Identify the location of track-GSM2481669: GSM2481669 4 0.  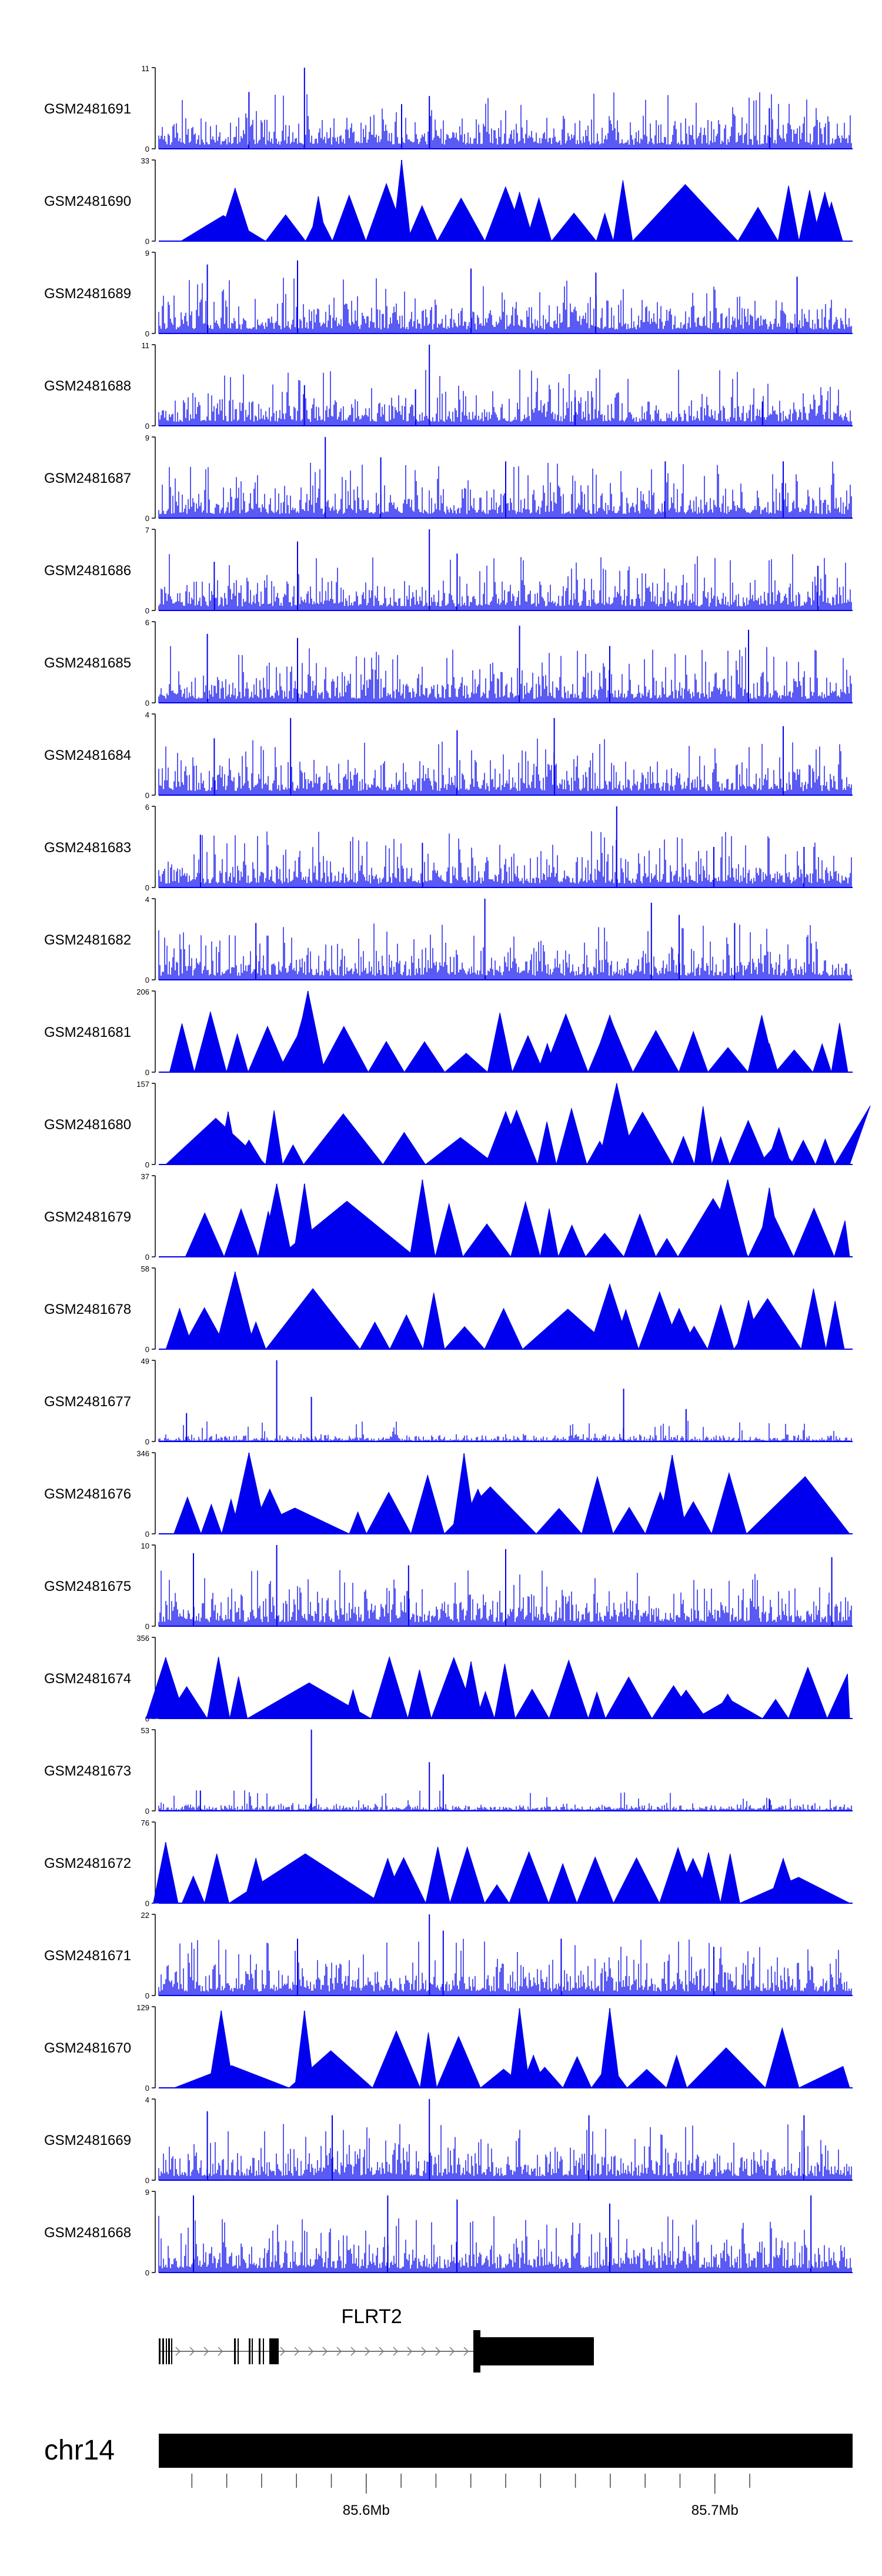
(448, 2140).